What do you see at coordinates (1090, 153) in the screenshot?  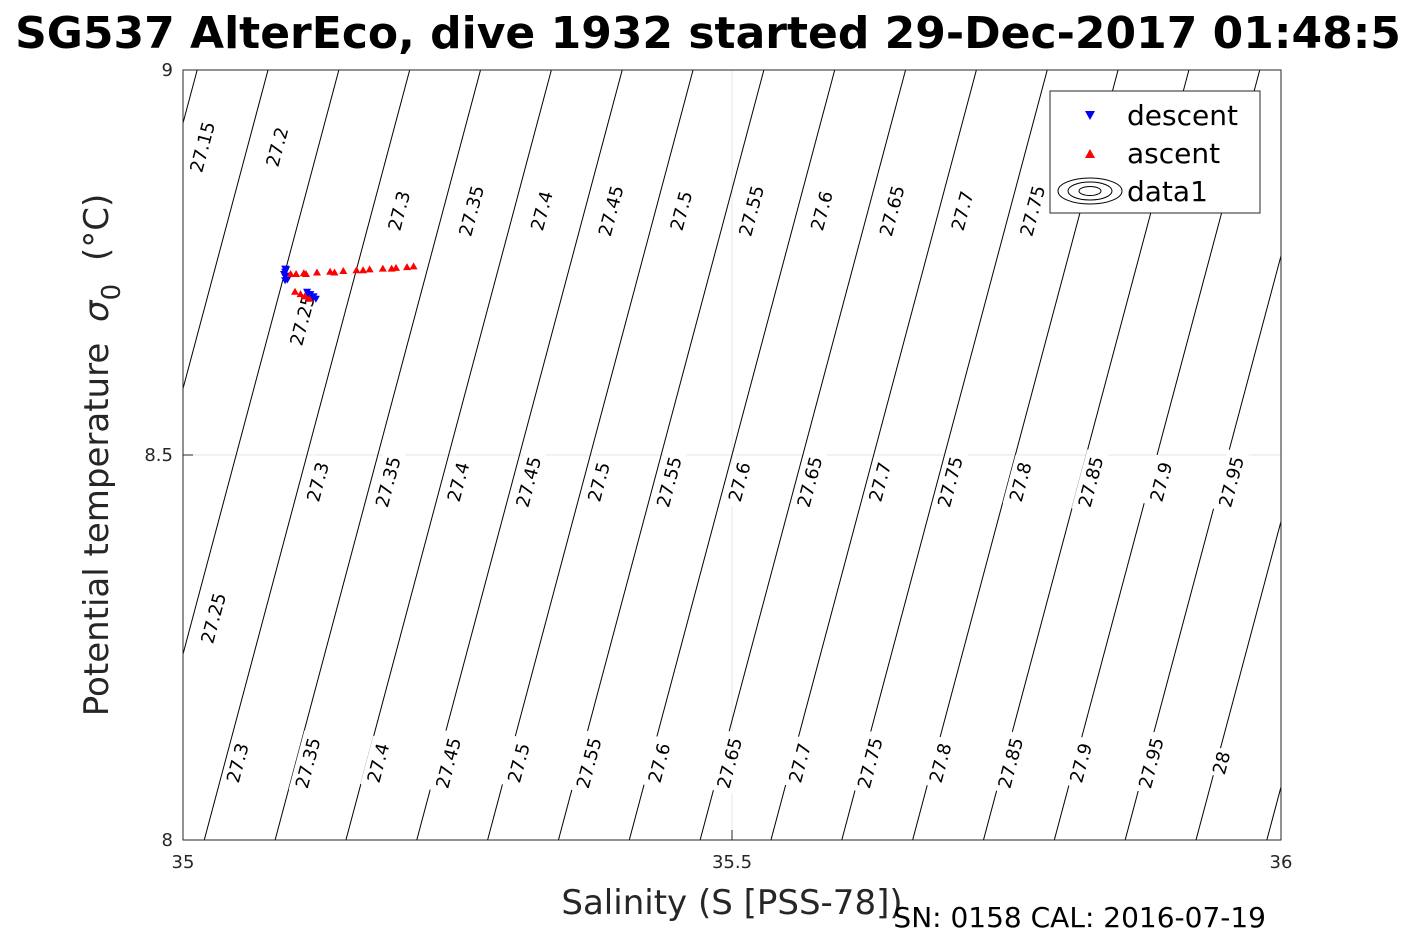 I see `legend-ascent-marker` at bounding box center [1090, 153].